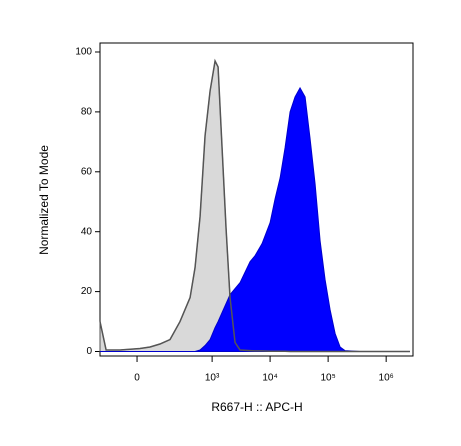 The image size is (461, 446). Describe the element at coordinates (137, 378) in the screenshot. I see `x-tick-label: 0` at that location.